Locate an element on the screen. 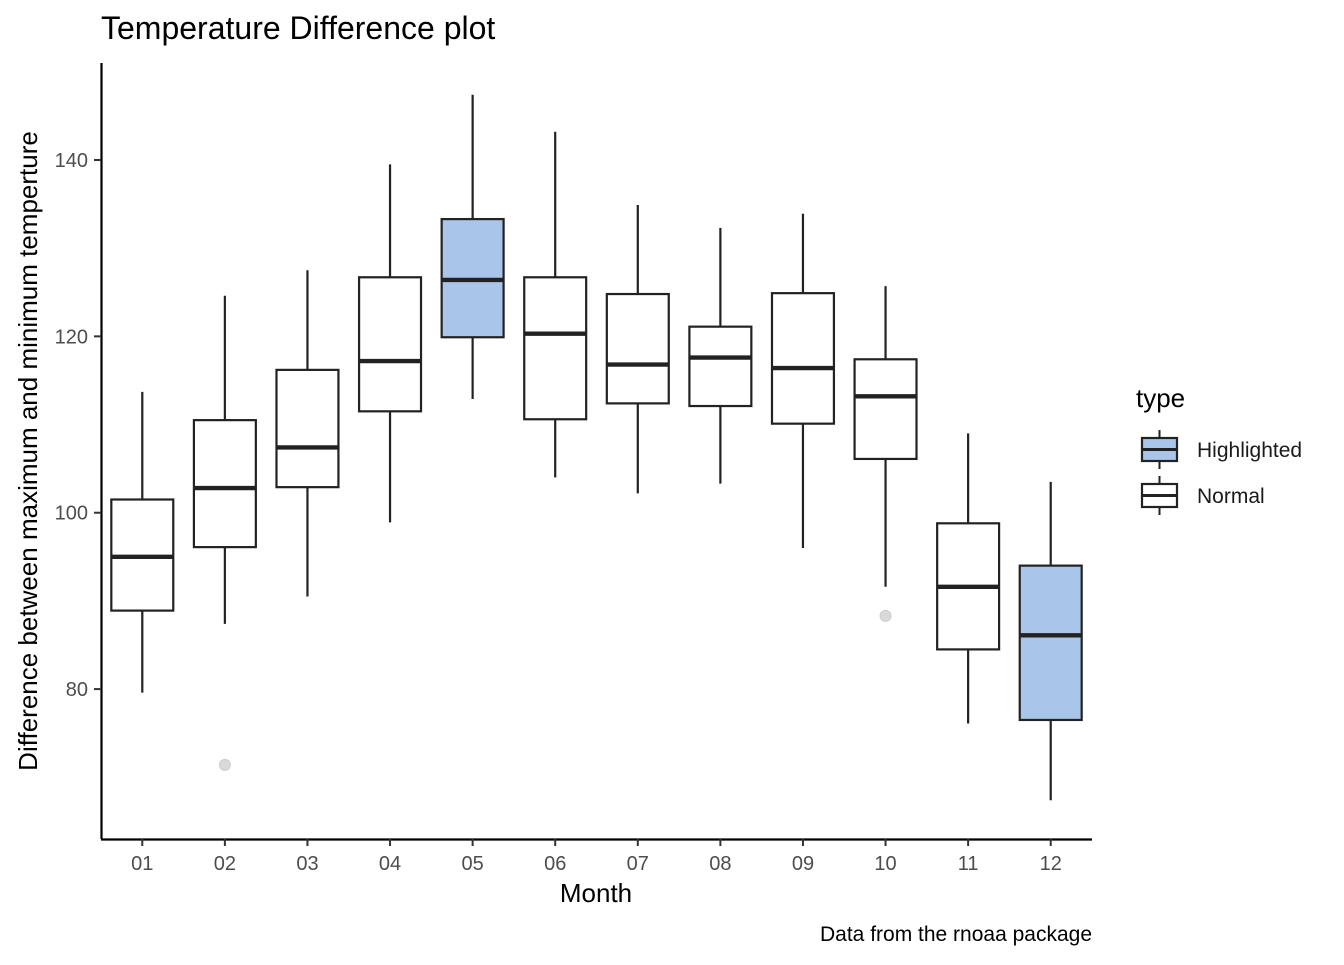 Image resolution: width=1344 pixels, height=965 pixels. y-tick-label: 100 is located at coordinates (71, 514).